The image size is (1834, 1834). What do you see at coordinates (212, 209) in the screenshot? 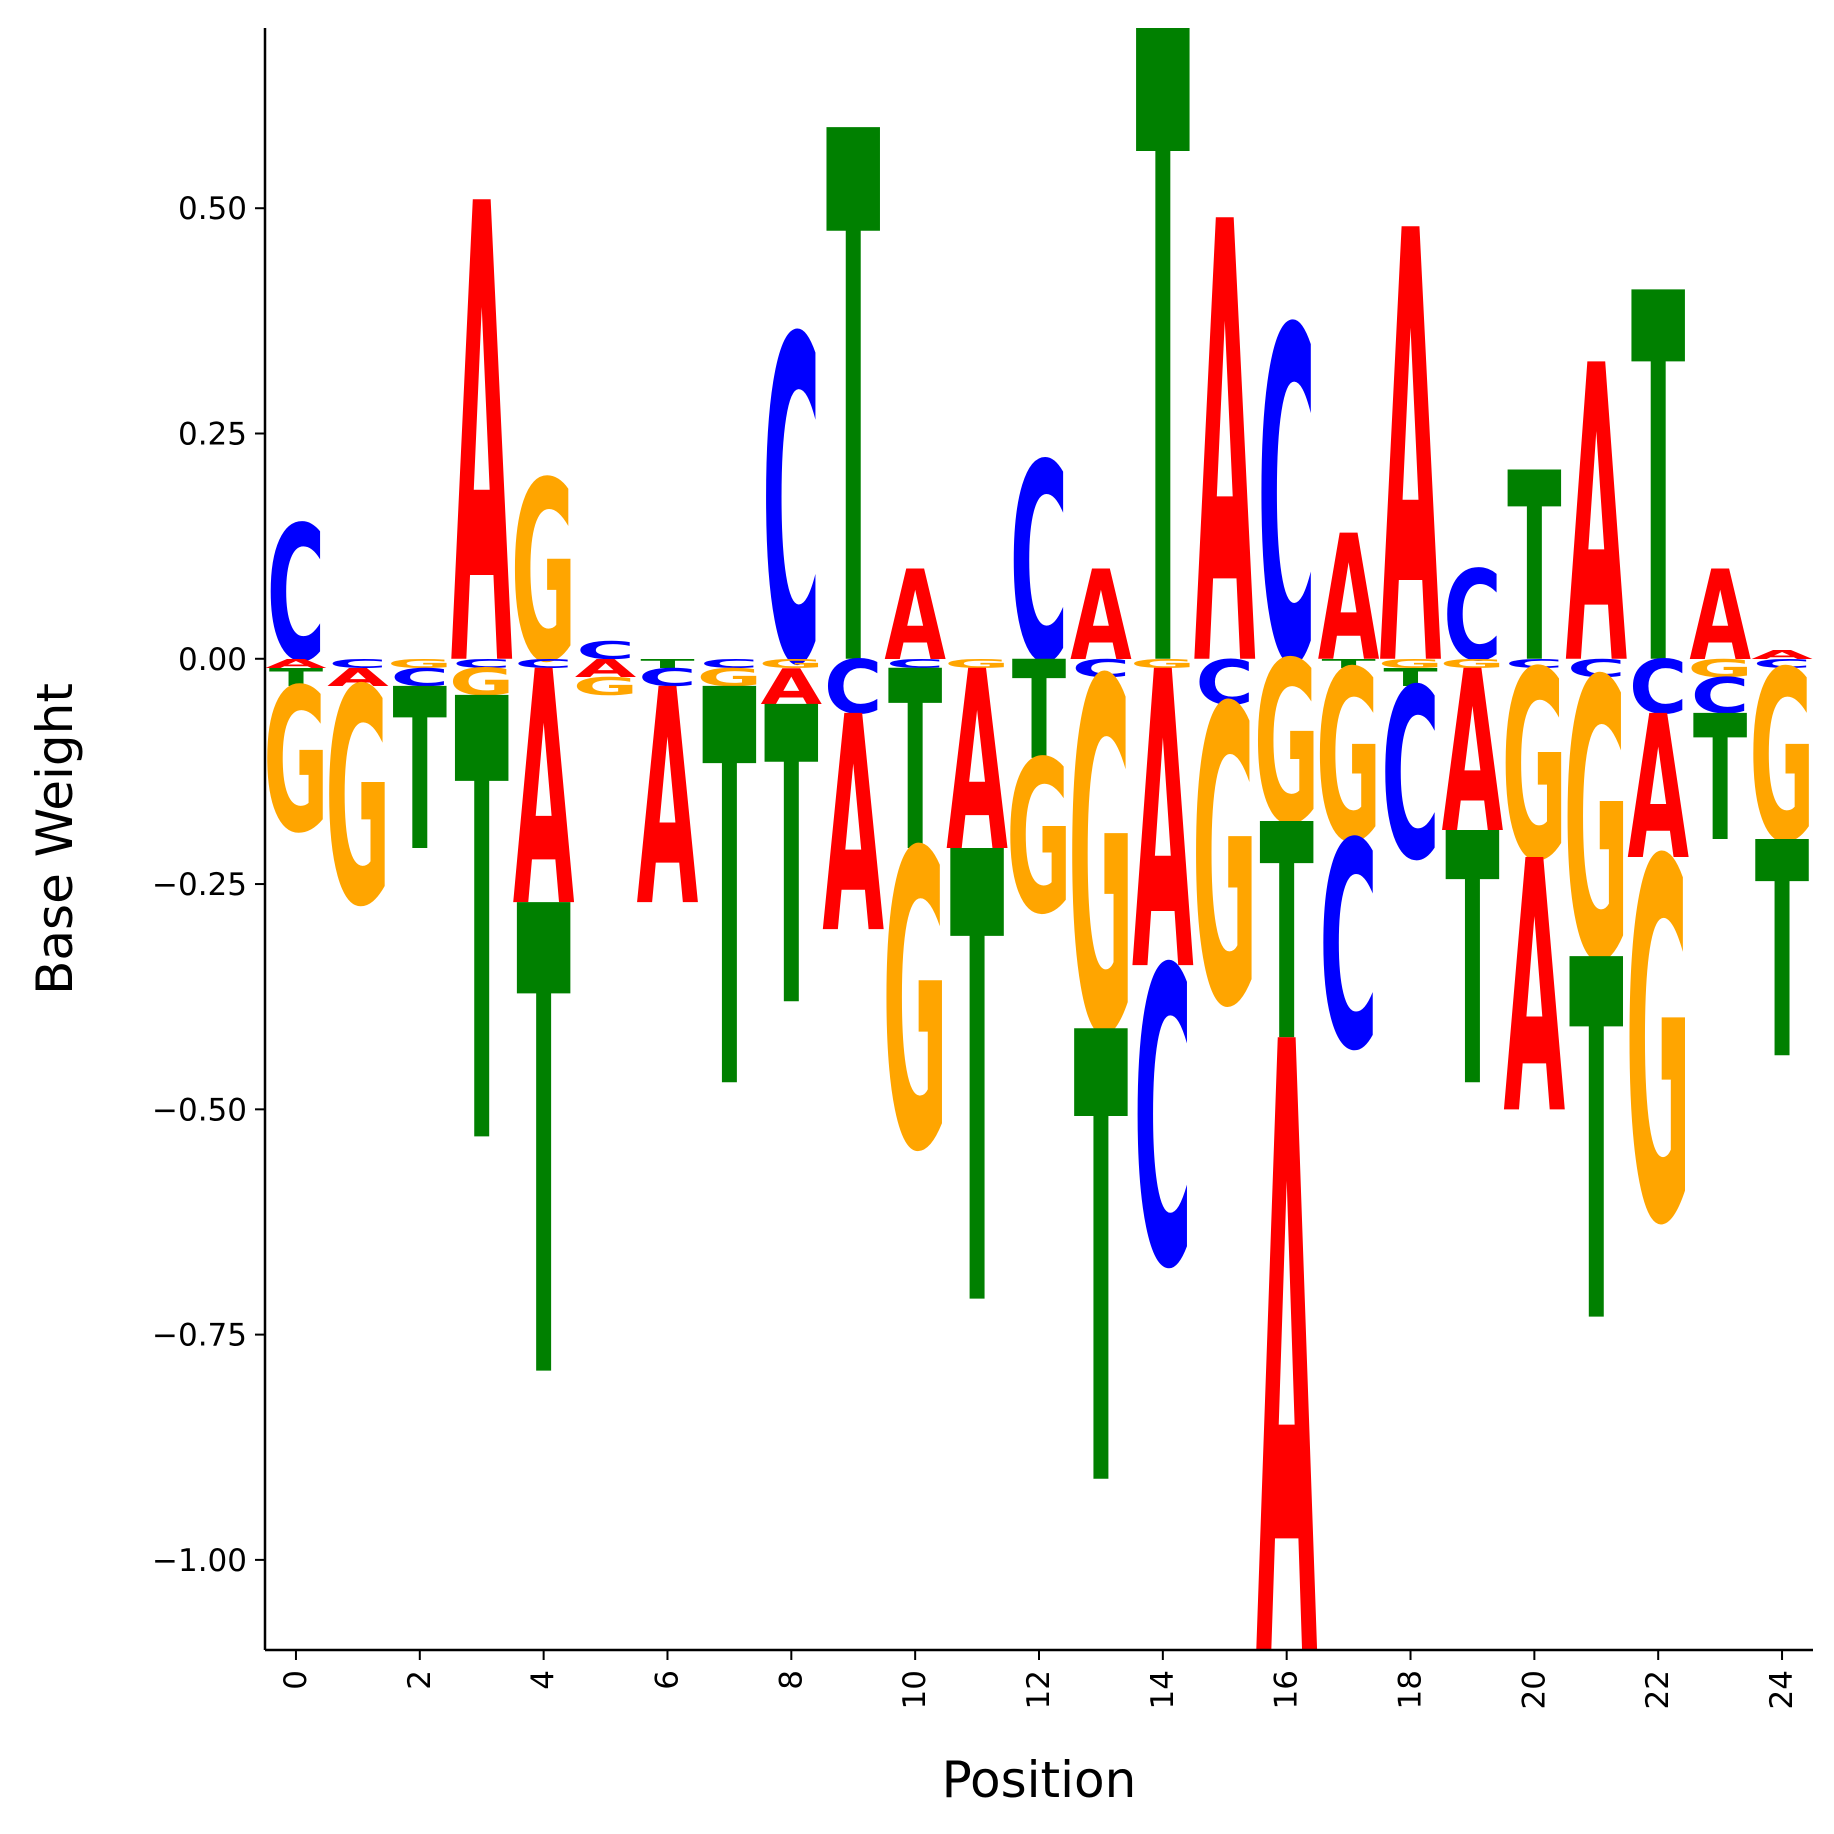
I see `y-tick-label: 0.50` at bounding box center [212, 209].